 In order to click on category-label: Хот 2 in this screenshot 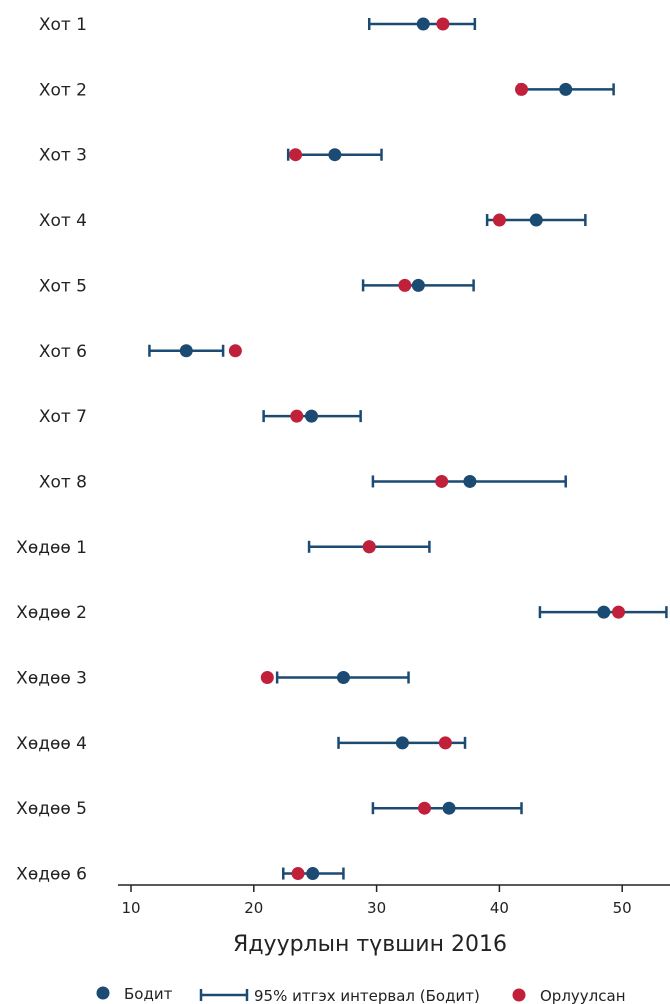, I will do `click(63, 90)`.